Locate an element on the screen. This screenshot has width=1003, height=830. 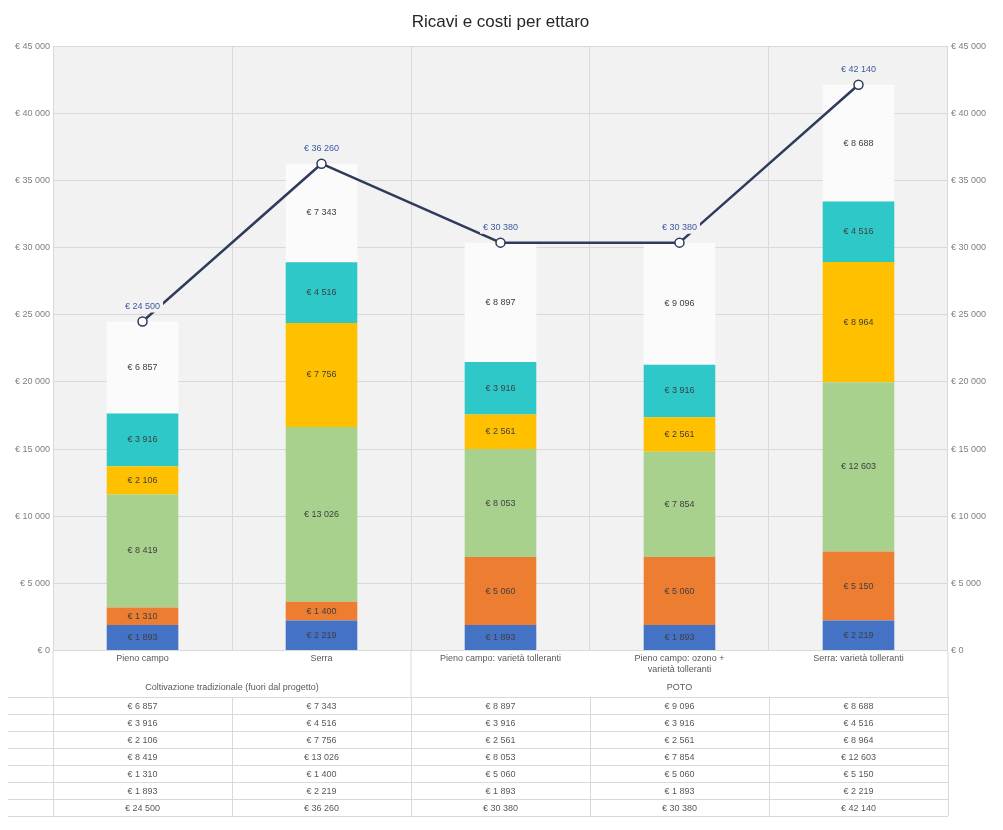
y-tick-label: € 45 000 is located at coordinates (32, 45).